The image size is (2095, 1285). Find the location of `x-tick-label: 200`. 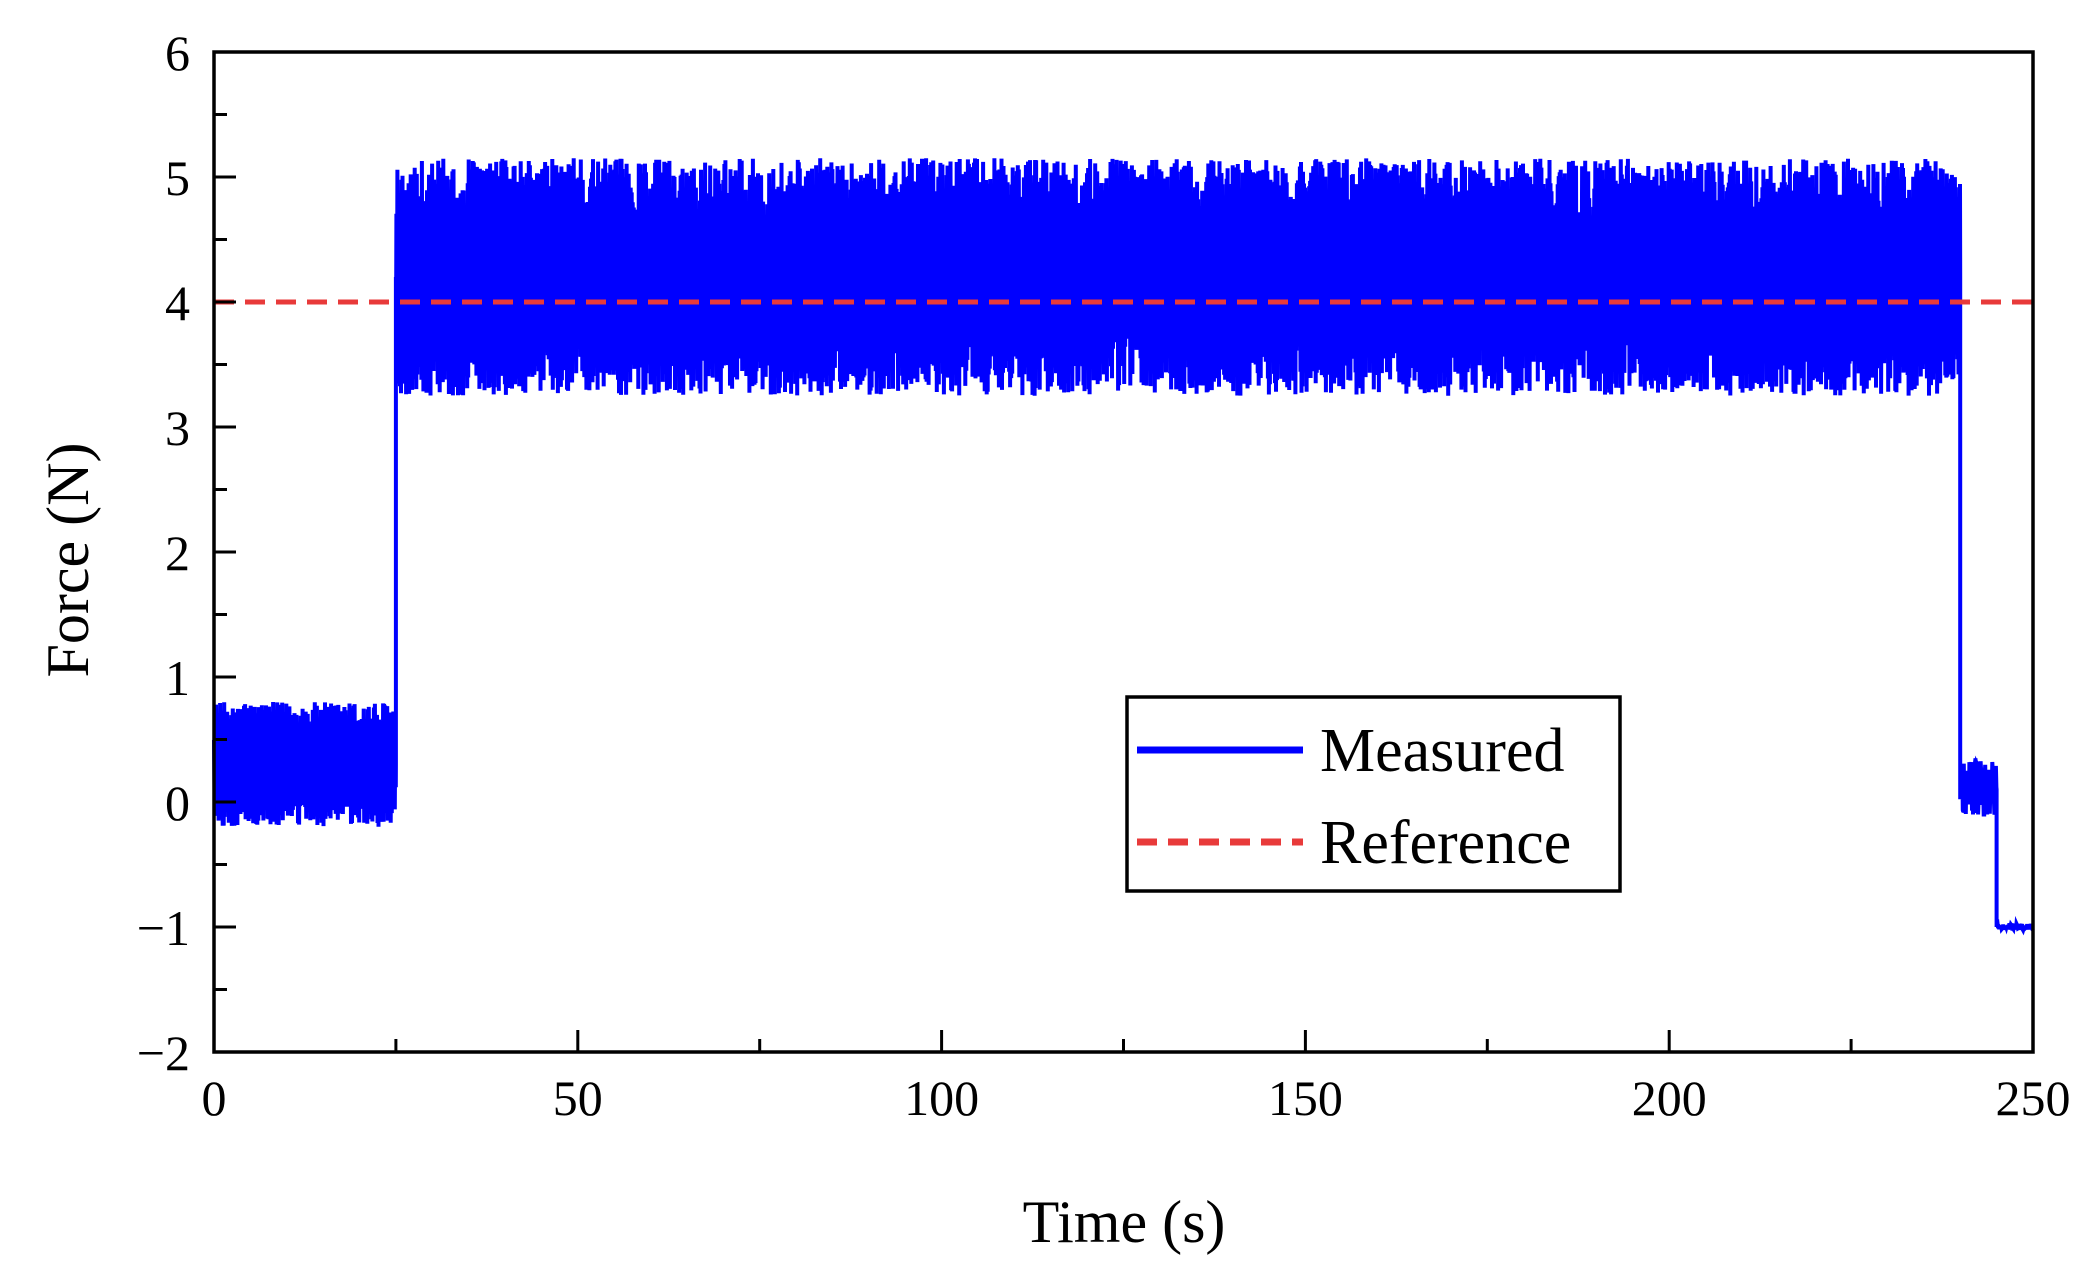

x-tick-label: 200 is located at coordinates (1669, 1098).